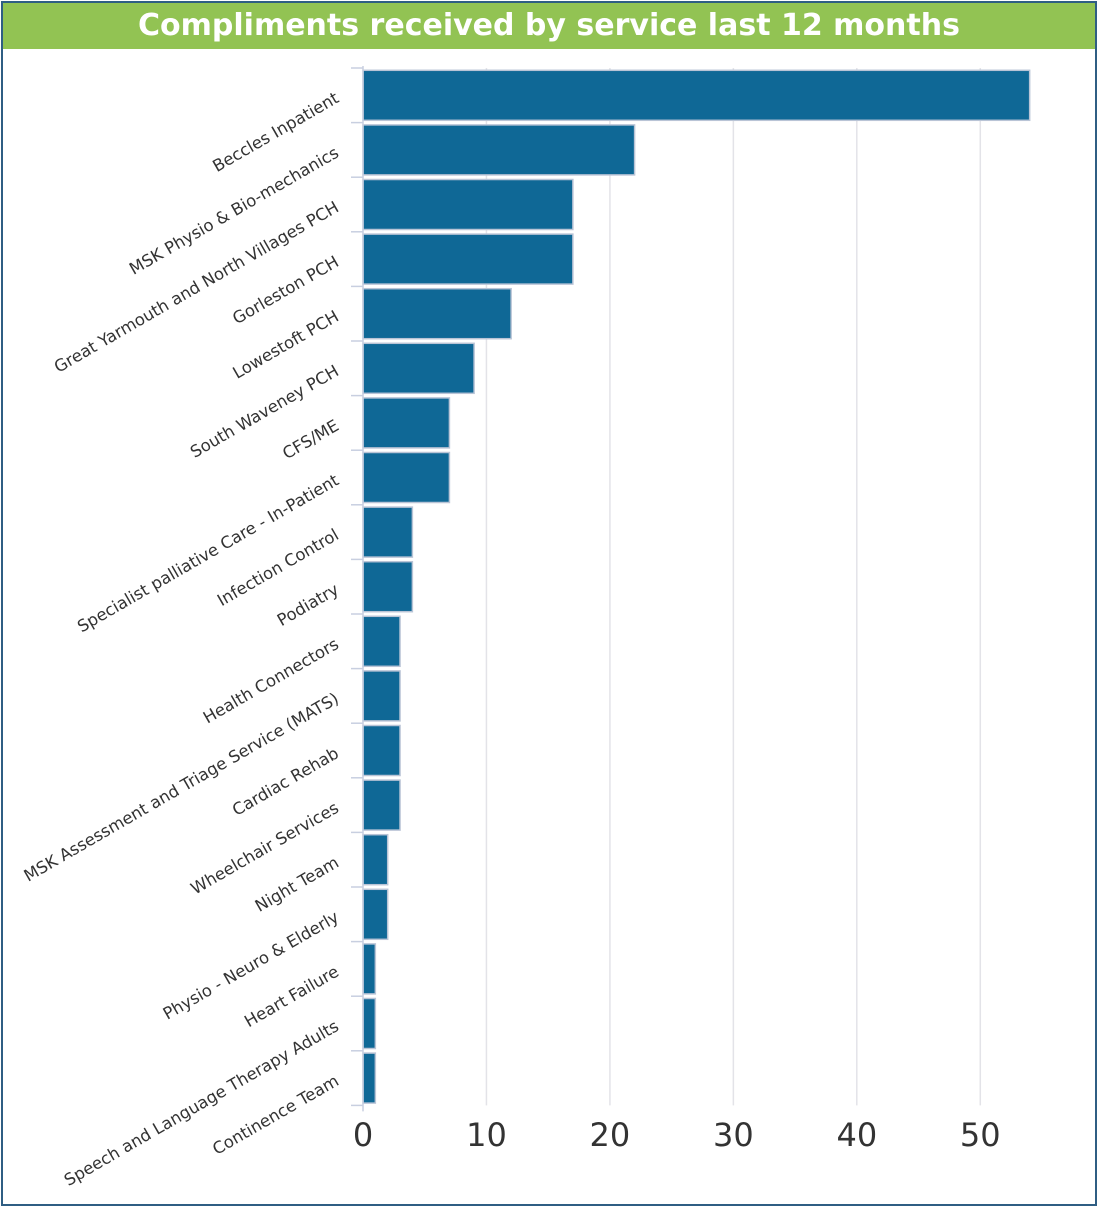 The image size is (1101, 1210). I want to click on category-label: Physio - Neuro & Elderly, so click(251, 965).